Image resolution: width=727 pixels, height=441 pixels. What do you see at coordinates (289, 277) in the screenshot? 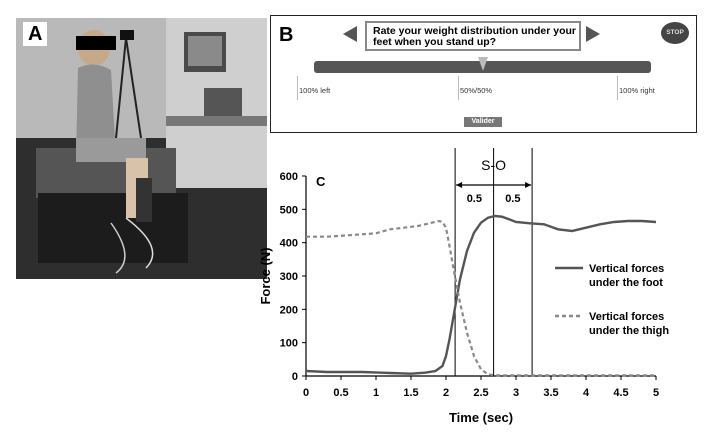
I see `y-tick-label: 300` at bounding box center [289, 277].